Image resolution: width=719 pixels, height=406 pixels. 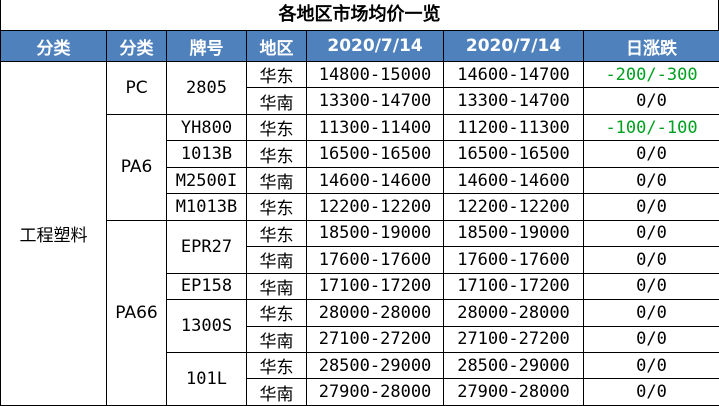 What do you see at coordinates (375, 339) in the screenshot?
I see `price1-cell: 27100-27200` at bounding box center [375, 339].